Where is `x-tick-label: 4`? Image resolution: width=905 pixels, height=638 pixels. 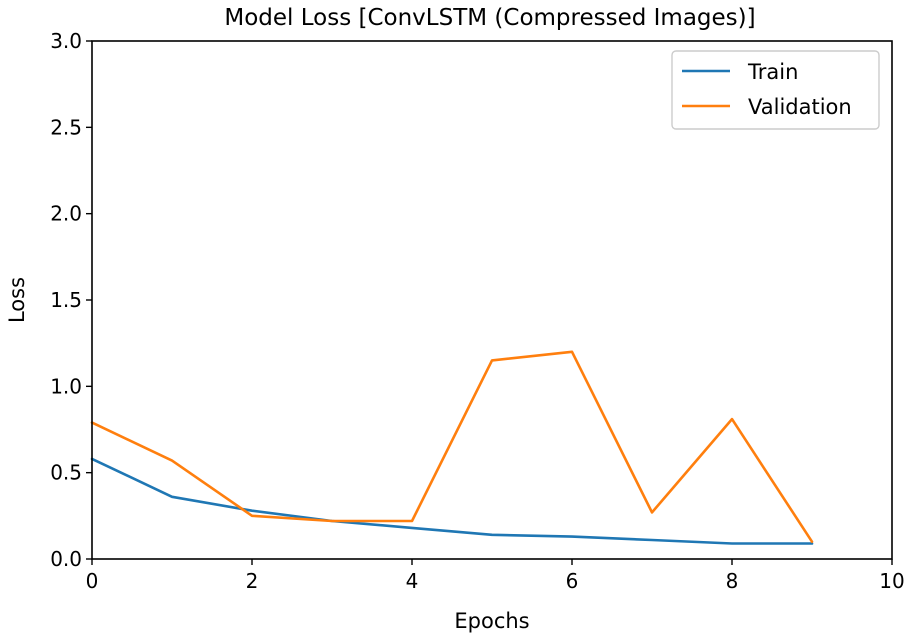 x-tick-label: 4 is located at coordinates (412, 581).